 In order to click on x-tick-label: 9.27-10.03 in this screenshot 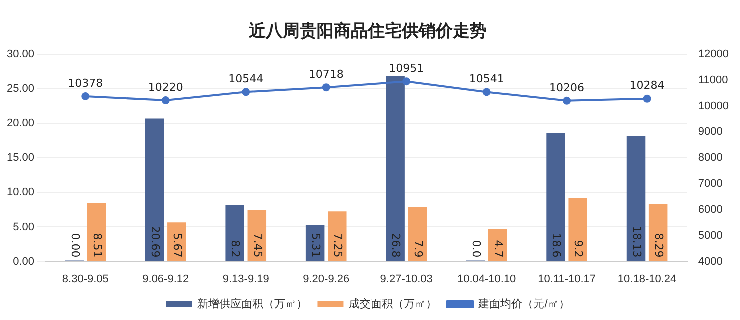, I will do `click(406, 279)`.